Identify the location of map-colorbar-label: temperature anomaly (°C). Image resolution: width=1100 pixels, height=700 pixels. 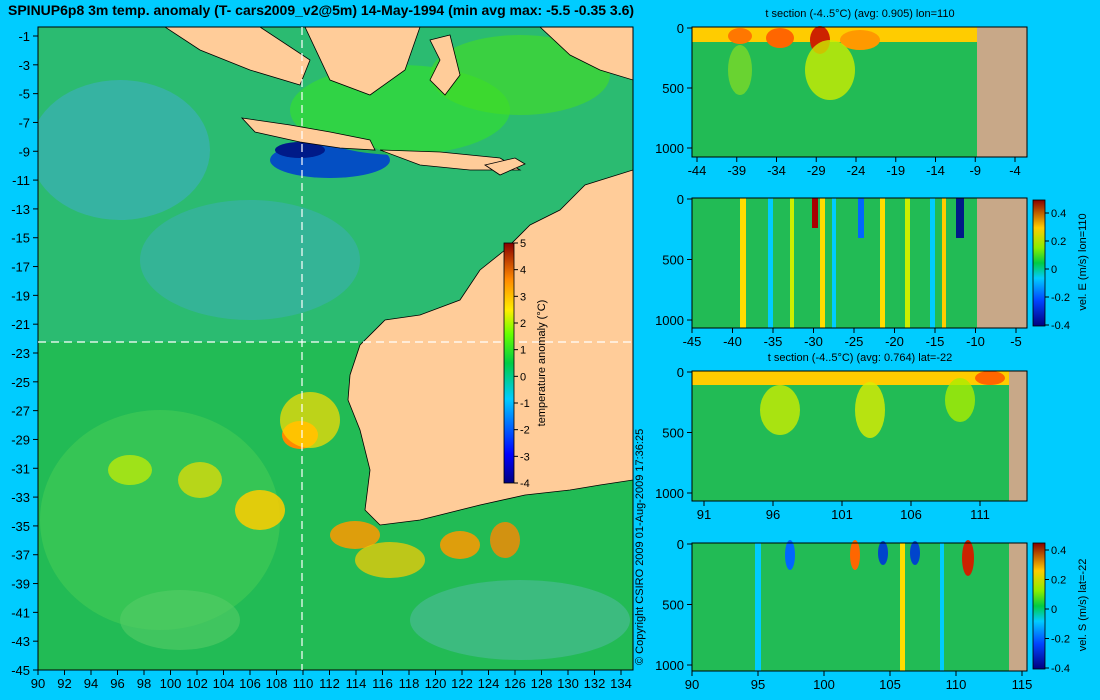
(542, 363).